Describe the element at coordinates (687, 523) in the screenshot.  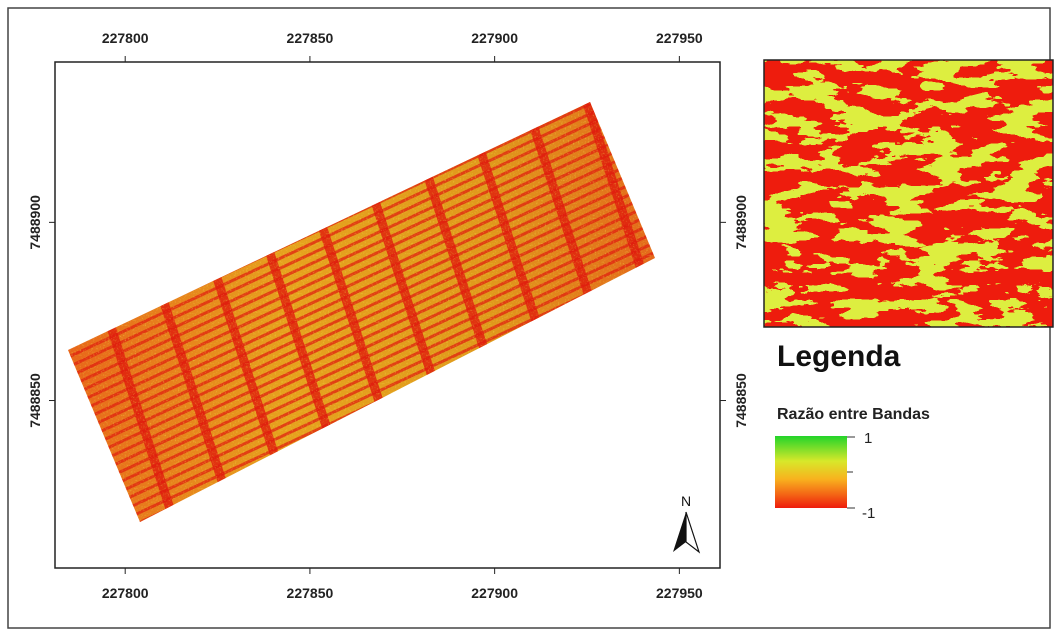
I see `north-arrow: N` at that location.